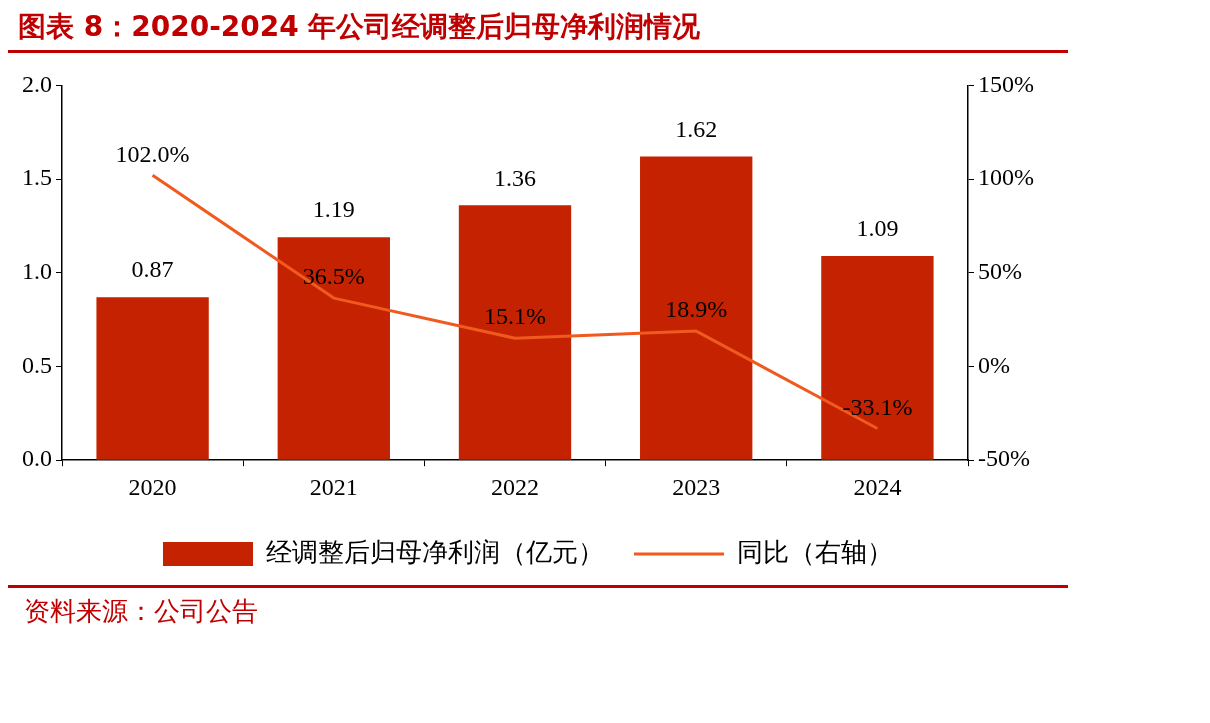 This screenshot has width=1210, height=723. What do you see at coordinates (696, 128) in the screenshot?
I see `data-label: 1.62` at bounding box center [696, 128].